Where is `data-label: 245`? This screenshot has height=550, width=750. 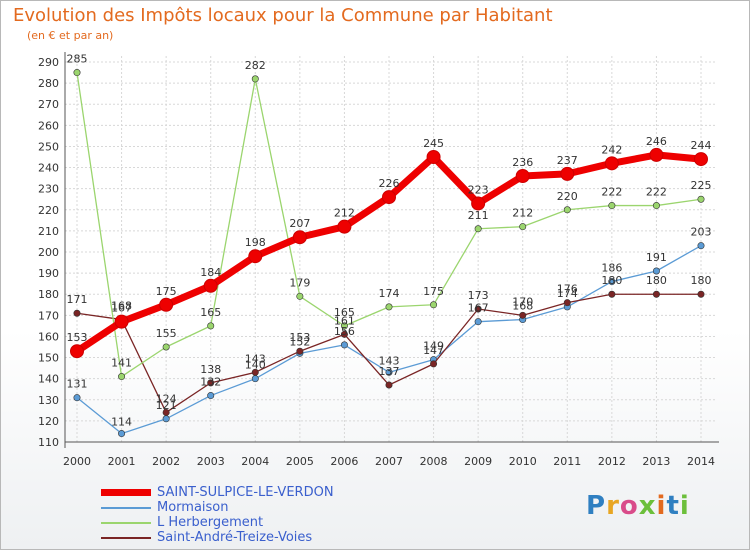
data-label: 245 is located at coordinates (433, 143).